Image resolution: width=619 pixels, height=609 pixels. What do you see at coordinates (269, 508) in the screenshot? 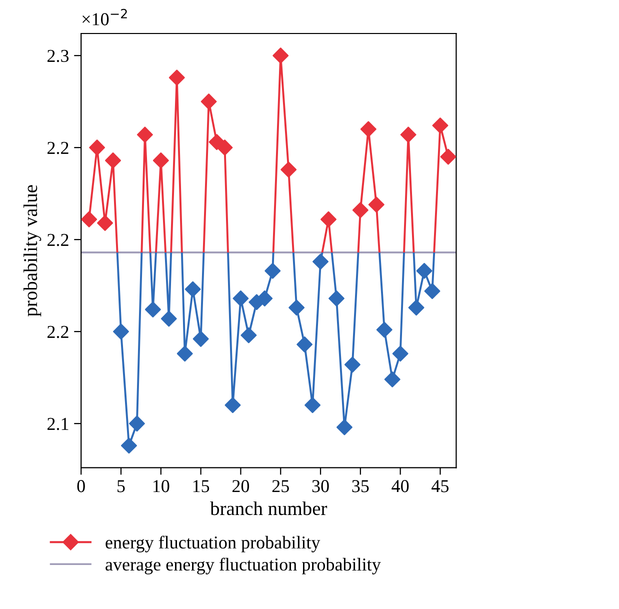
I see `x-axis-title: branch number` at bounding box center [269, 508].